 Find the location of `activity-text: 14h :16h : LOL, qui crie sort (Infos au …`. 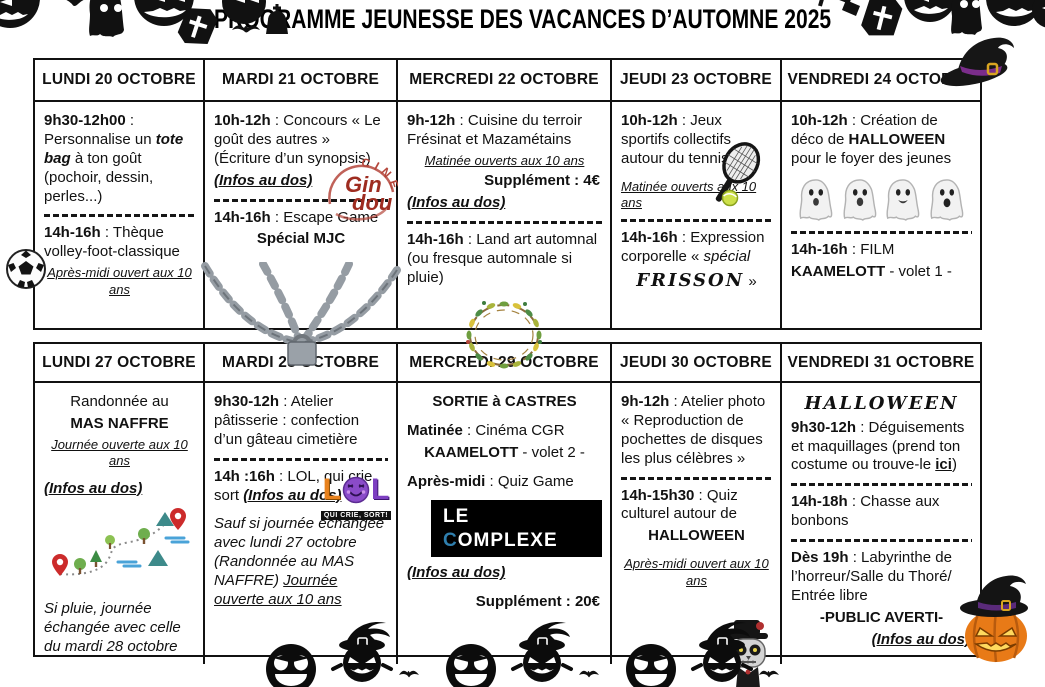

activity-text: 14h :16h : LOL, qui crie sort (Infos au … is located at coordinates (301, 487).